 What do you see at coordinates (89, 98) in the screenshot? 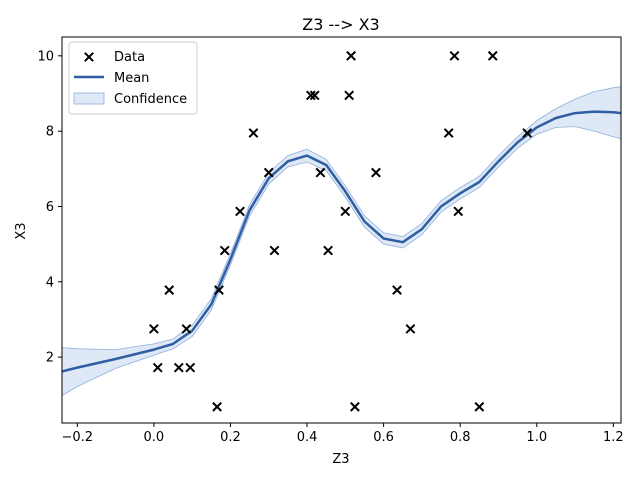
I see `legend-confidence-patch-icon` at bounding box center [89, 98].